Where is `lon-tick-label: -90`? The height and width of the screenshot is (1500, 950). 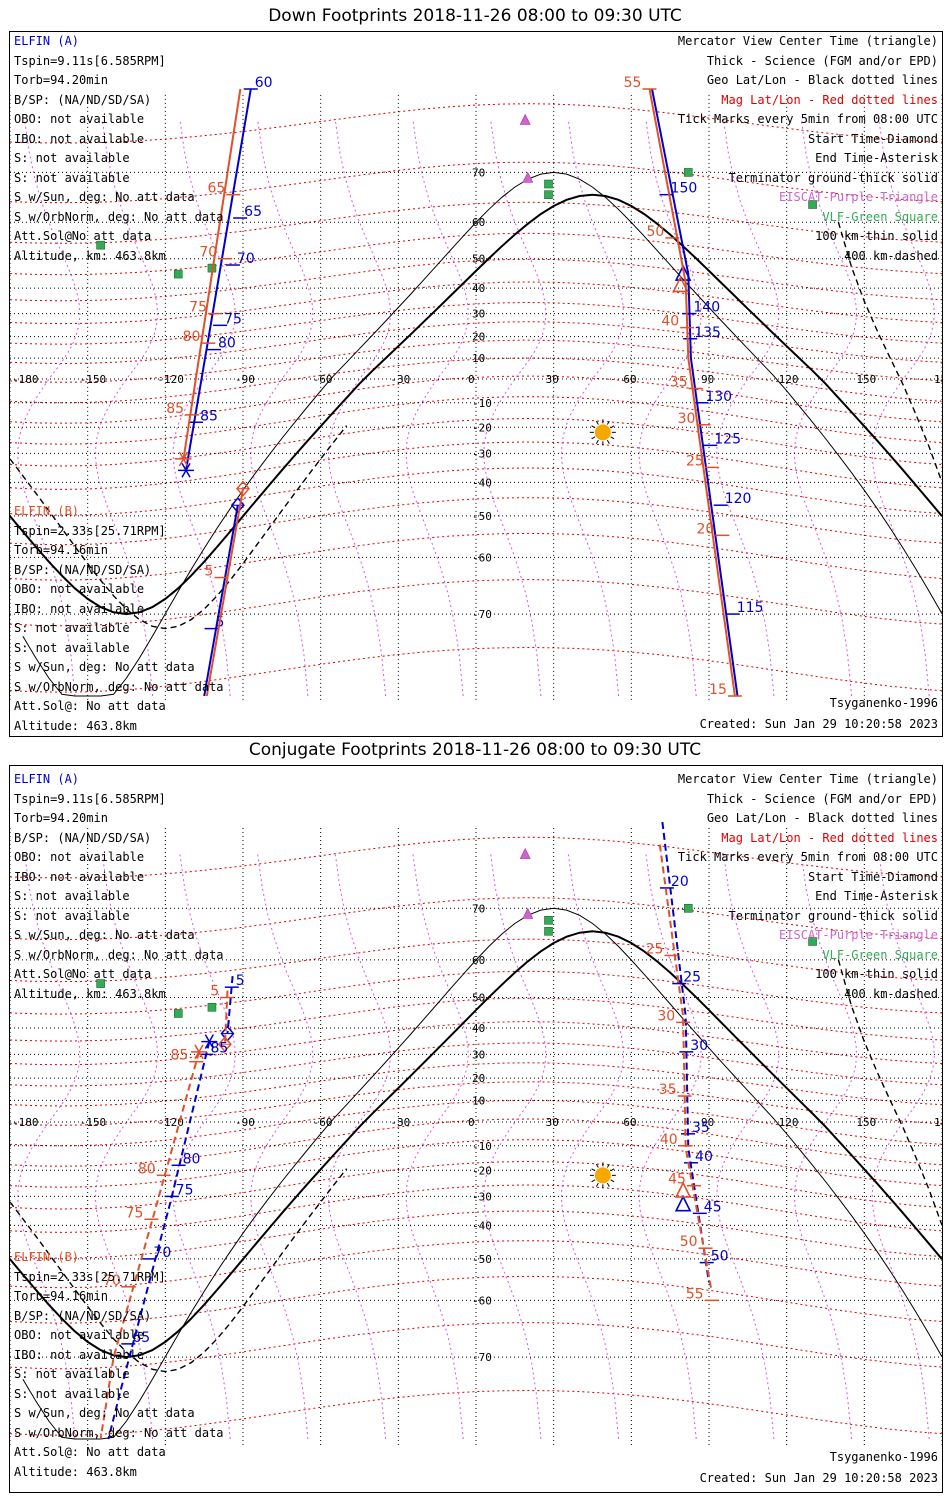 lon-tick-label: -90 is located at coordinates (245, 1122).